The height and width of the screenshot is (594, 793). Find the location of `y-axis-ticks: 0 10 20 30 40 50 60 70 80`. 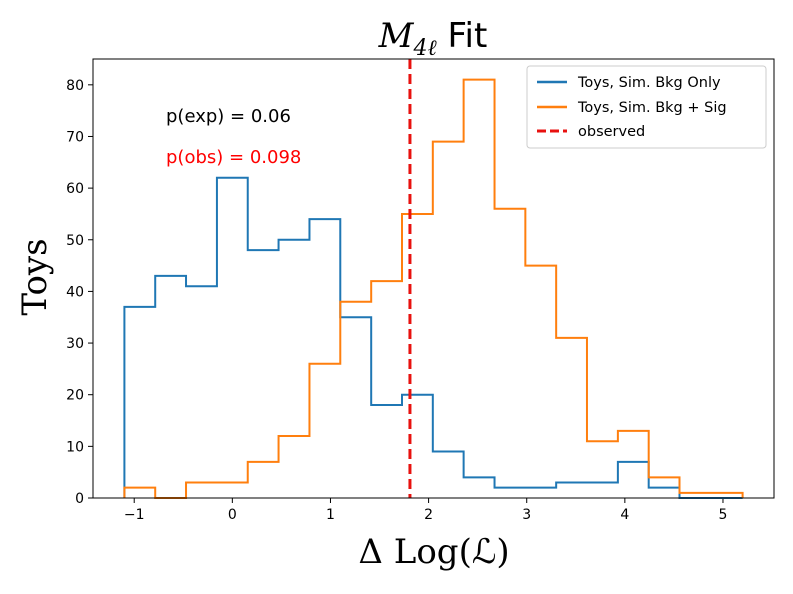

y-axis-ticks: 0 10 20 30 40 50 60 70 80 is located at coordinates (79, 292).